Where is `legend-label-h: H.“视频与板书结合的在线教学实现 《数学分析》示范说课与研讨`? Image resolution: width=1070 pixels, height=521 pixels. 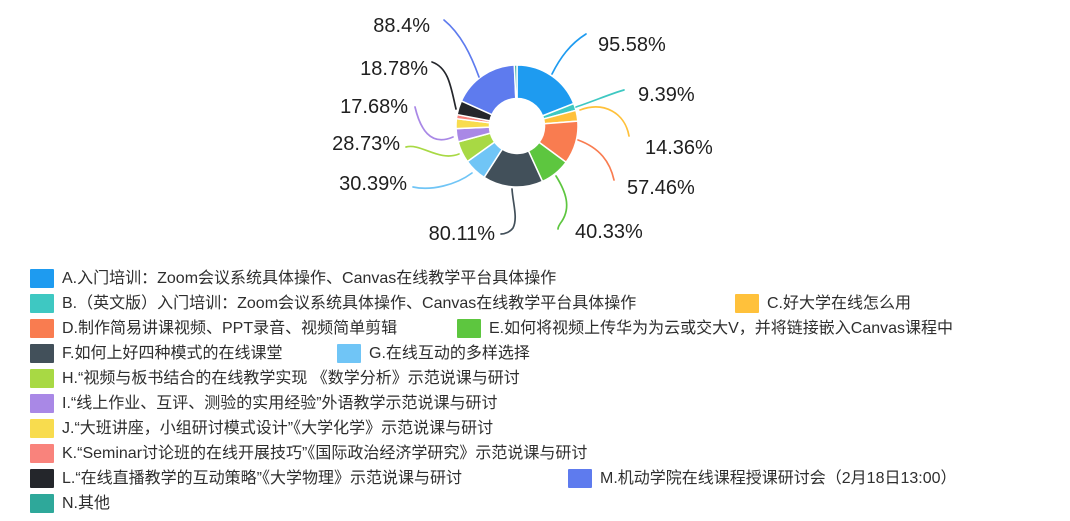
legend-label-h: H.“视频与板书结合的在线教学实现 《数学分析》示范说课与研讨 is located at coordinates (291, 378).